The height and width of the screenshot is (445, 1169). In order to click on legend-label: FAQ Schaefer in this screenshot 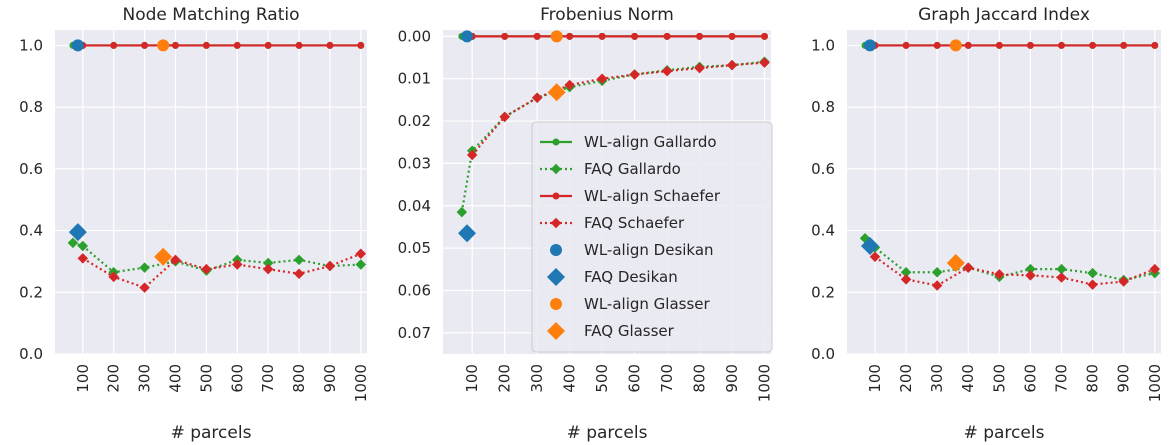, I will do `click(634, 223)`.